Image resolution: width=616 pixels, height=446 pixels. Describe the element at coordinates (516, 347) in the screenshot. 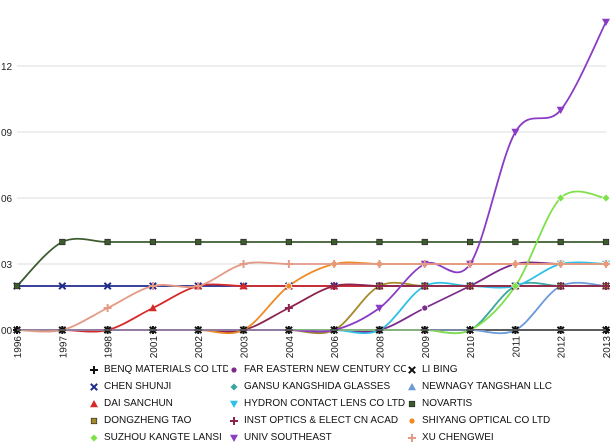

I see `x-tick-label: 2011` at that location.